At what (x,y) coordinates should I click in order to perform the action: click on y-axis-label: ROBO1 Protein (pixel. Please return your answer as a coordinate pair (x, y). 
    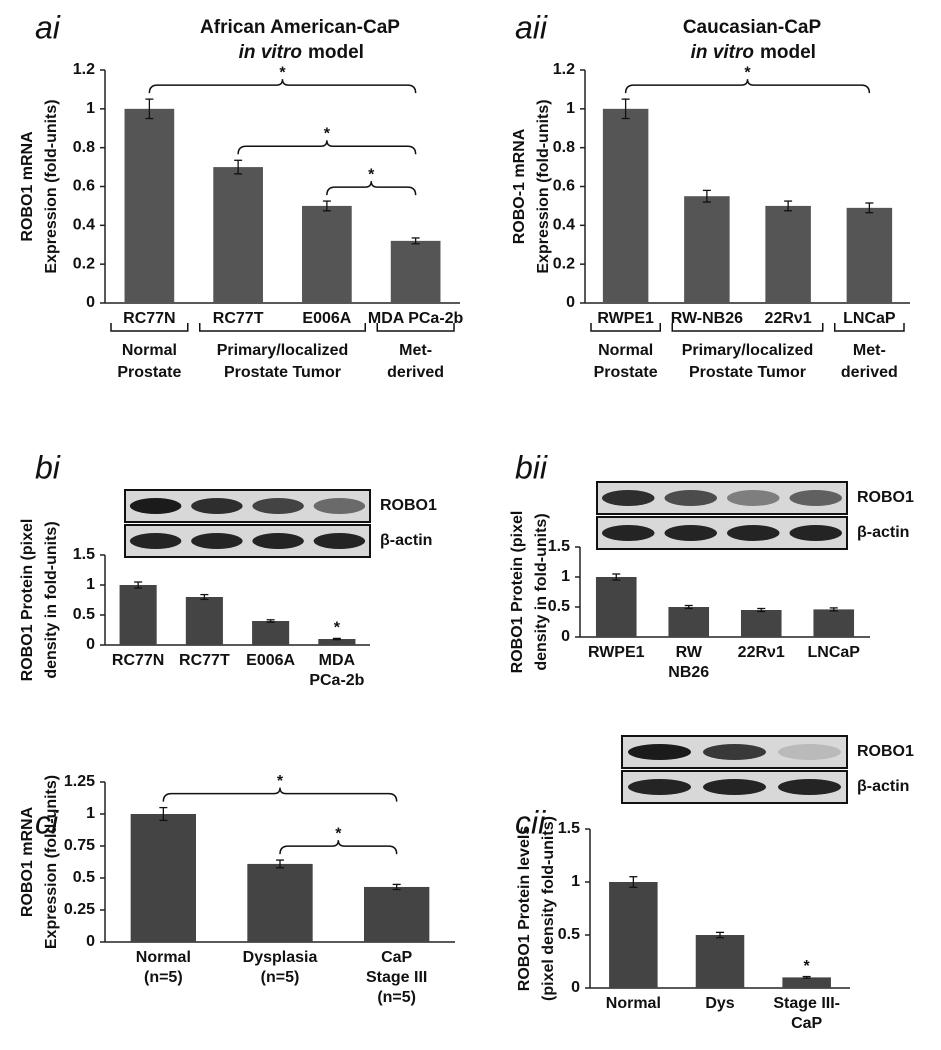
    Looking at the image, I should click on (27, 600).